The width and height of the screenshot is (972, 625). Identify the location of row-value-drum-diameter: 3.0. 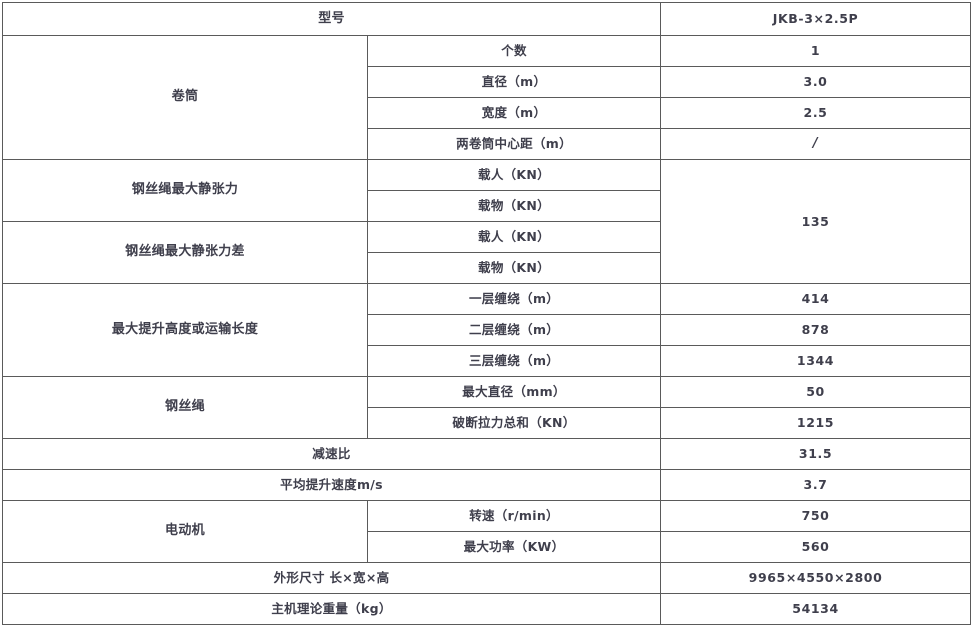
(816, 82).